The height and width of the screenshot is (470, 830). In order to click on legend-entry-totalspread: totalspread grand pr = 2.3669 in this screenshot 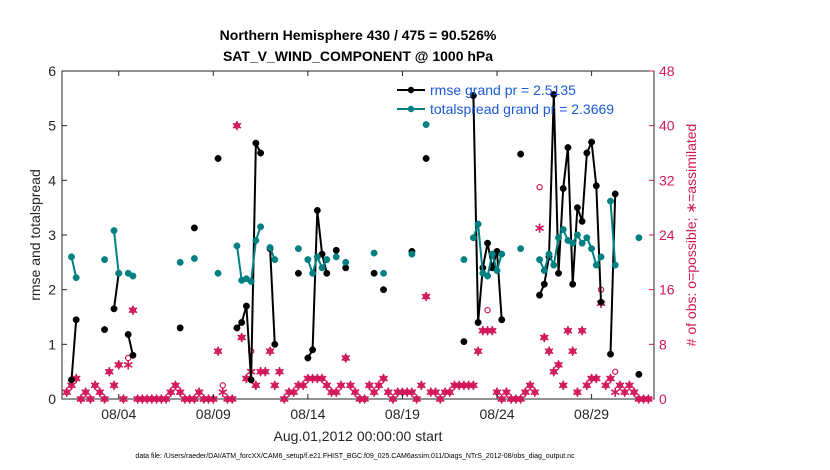, I will do `click(505, 109)`.